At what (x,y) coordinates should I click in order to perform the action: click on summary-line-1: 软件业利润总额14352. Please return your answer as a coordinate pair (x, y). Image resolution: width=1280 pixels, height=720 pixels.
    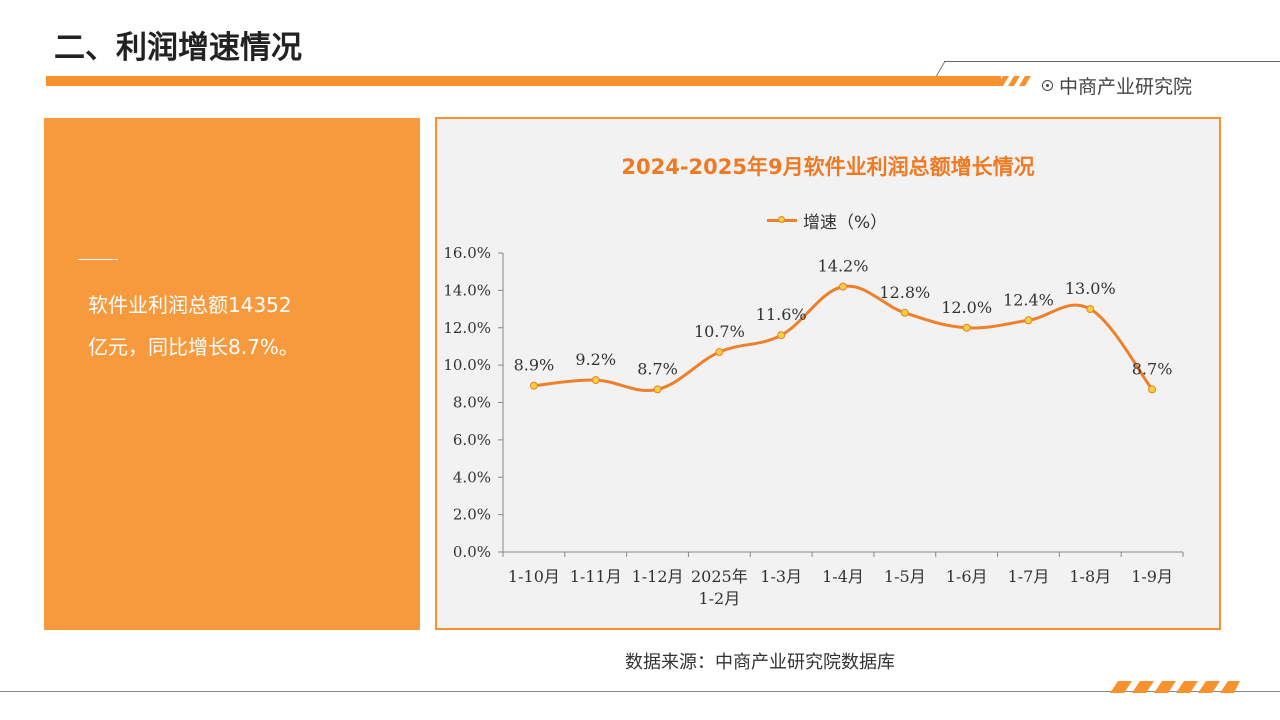
    Looking at the image, I should click on (190, 305).